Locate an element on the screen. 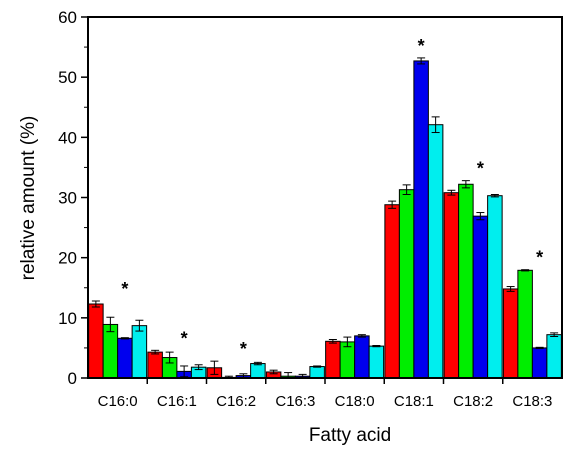 This screenshot has width=575, height=453. x-tick-label-C18-3: C18:3 is located at coordinates (532, 401).